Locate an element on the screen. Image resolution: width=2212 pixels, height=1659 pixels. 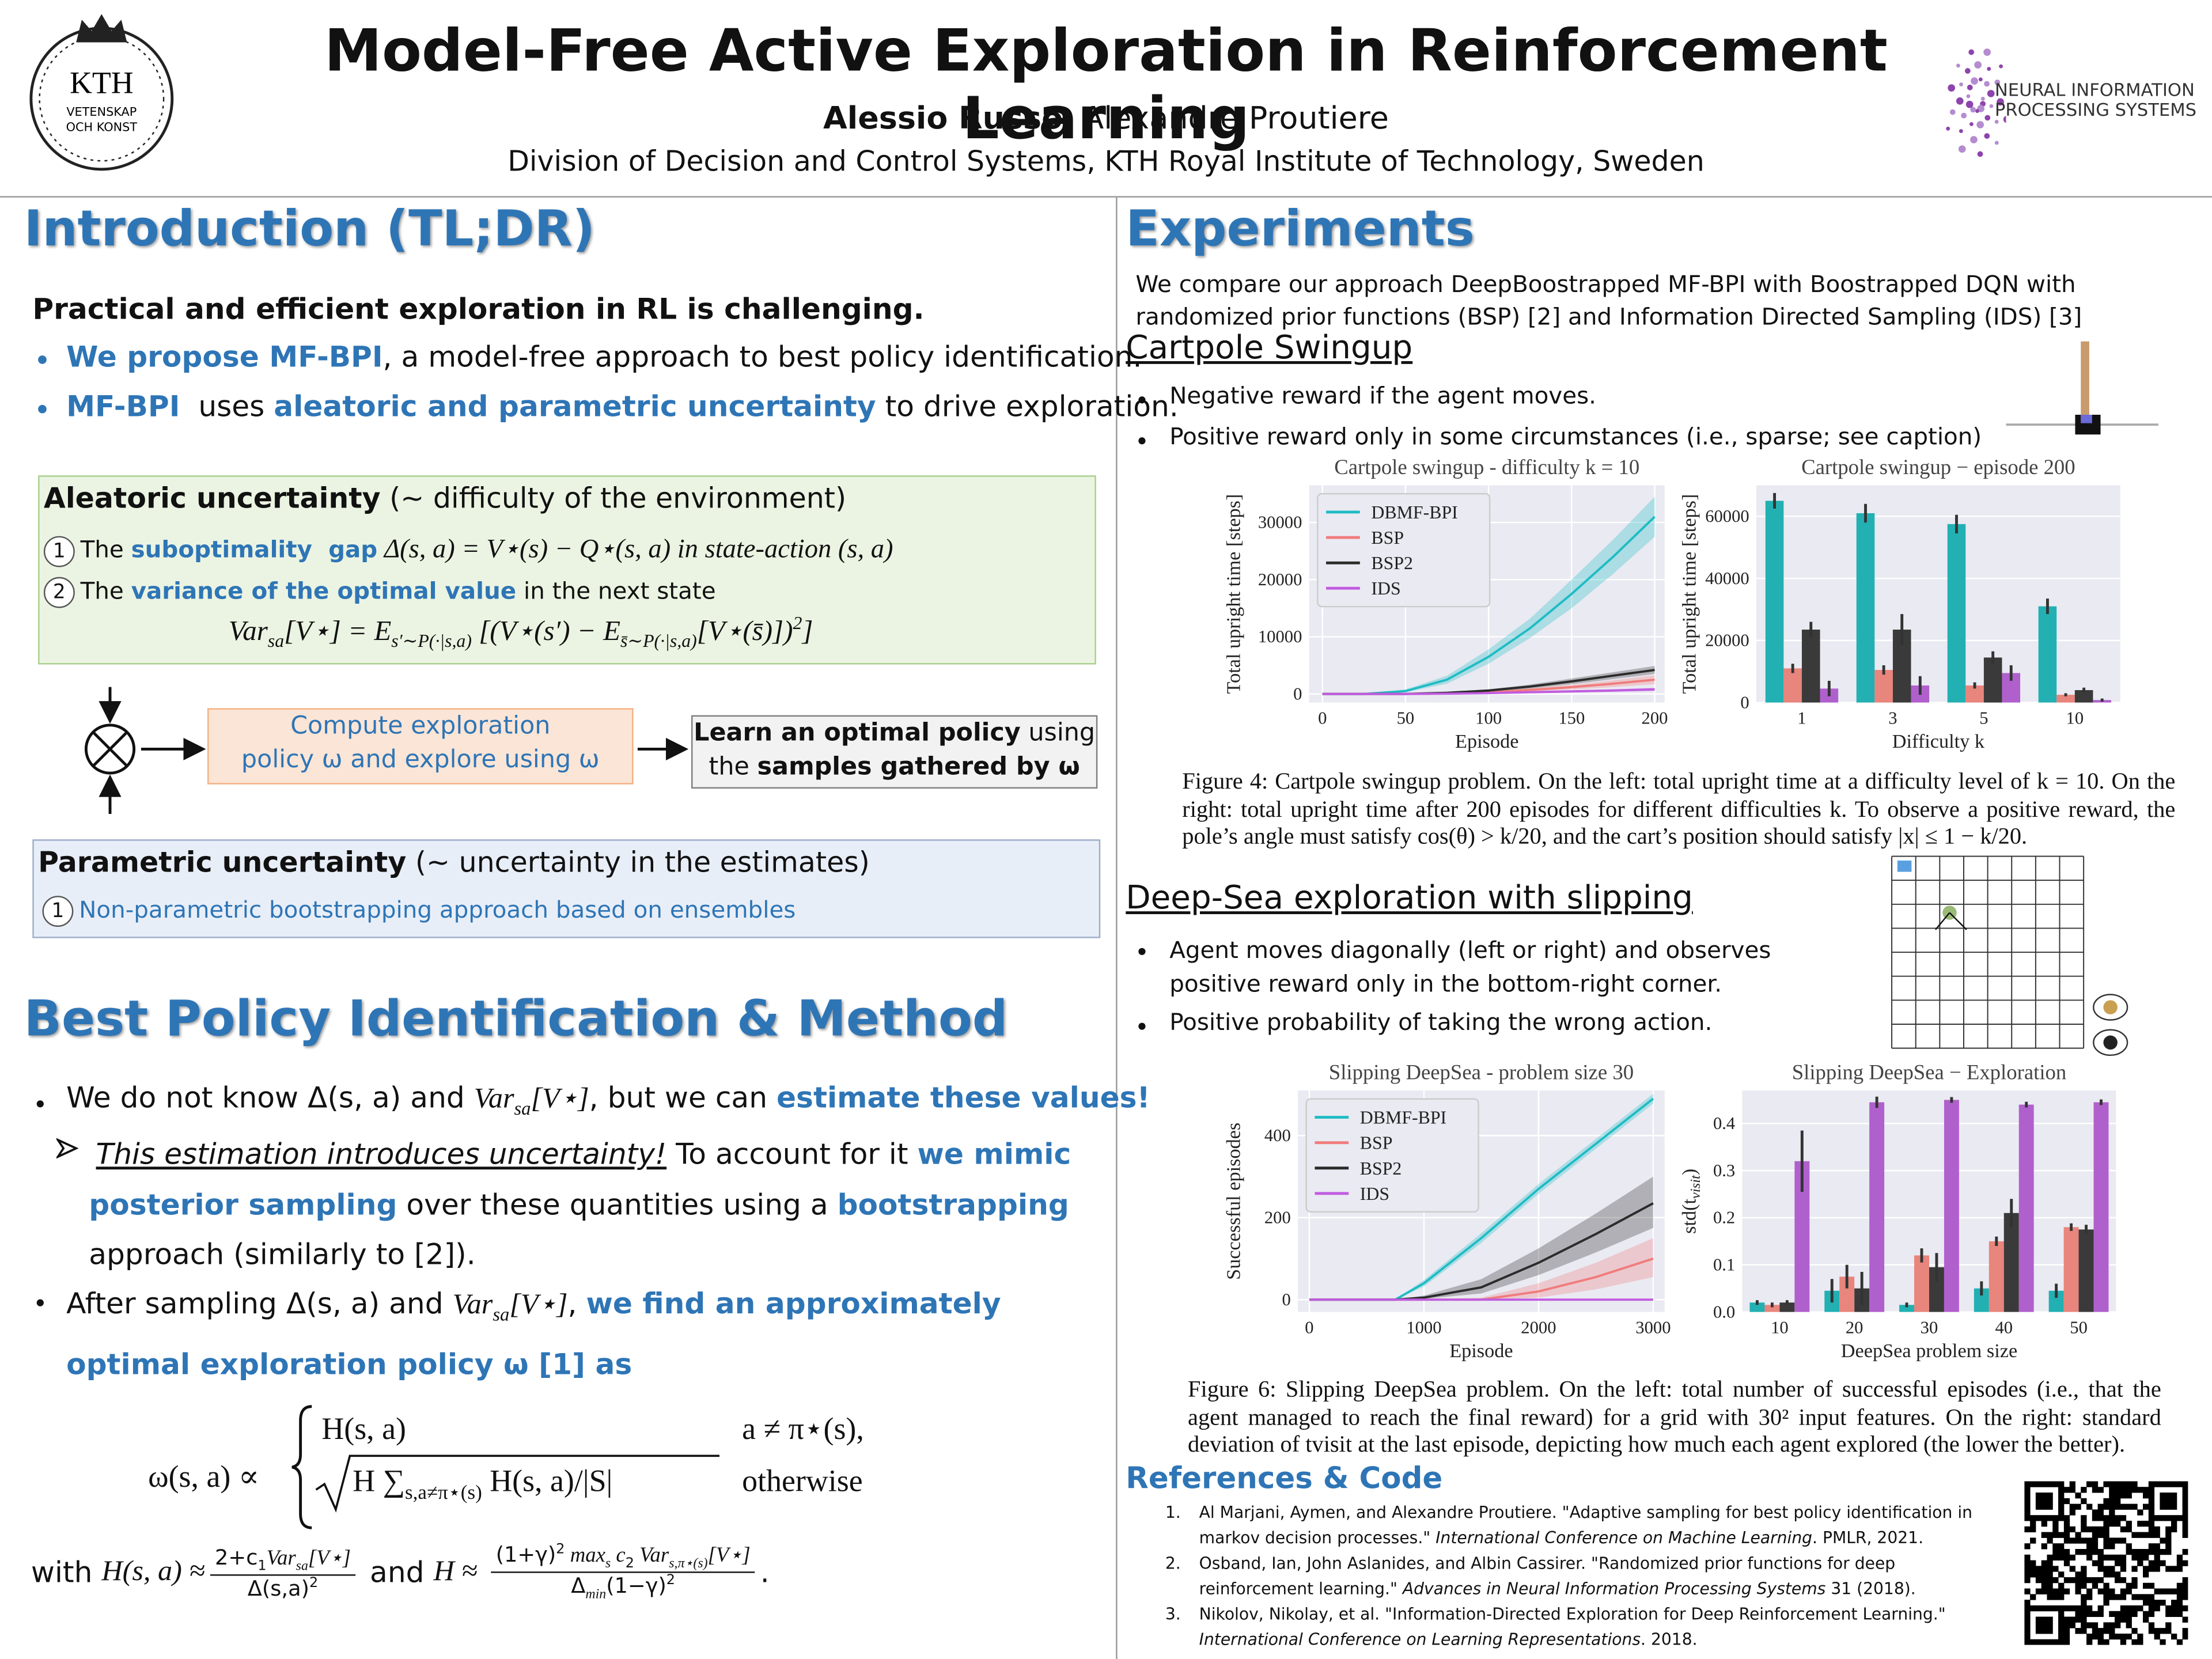
x-tick-label: 10 is located at coordinates (2075, 718).